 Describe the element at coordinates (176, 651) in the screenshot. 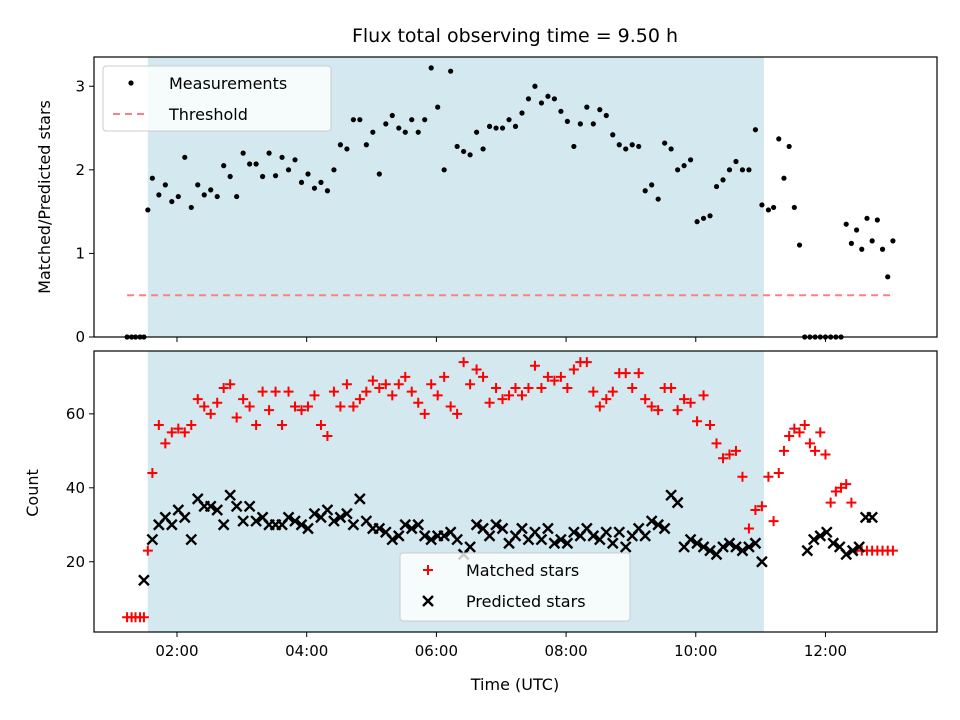

I see `x-tick-label: 02:00` at that location.